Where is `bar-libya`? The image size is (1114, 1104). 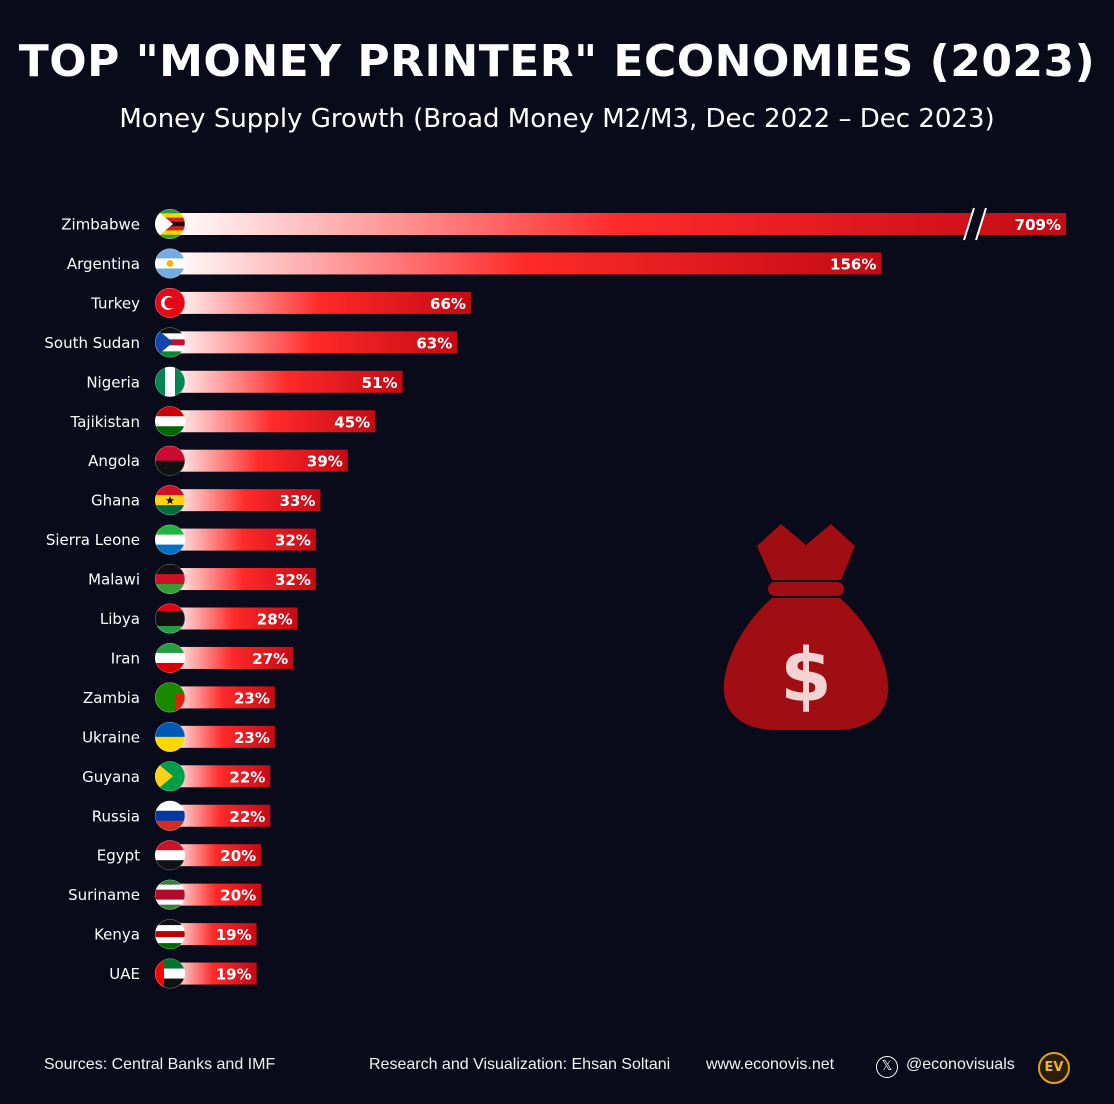
bar-libya is located at coordinates (234, 618).